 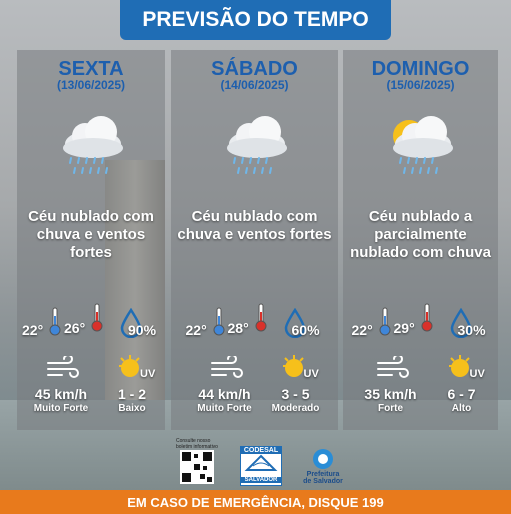 What do you see at coordinates (142, 330) in the screenshot?
I see `humidity: 90%` at bounding box center [142, 330].